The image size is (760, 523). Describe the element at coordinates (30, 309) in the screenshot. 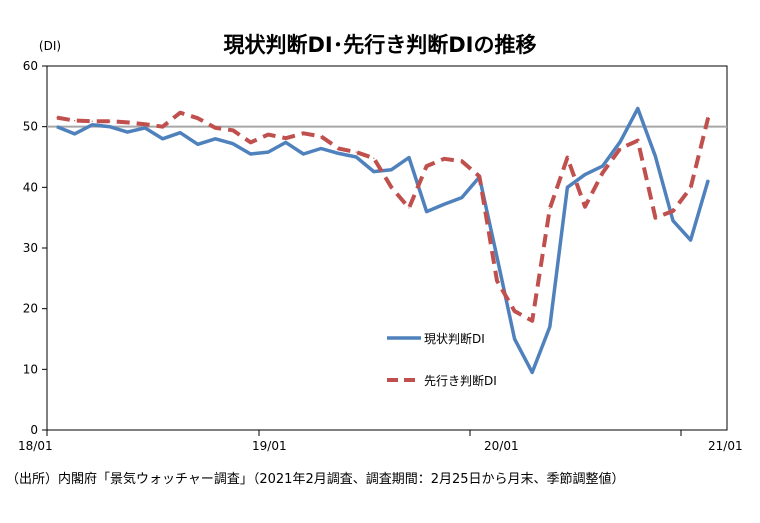

I see `y-tick-label: 20` at that location.